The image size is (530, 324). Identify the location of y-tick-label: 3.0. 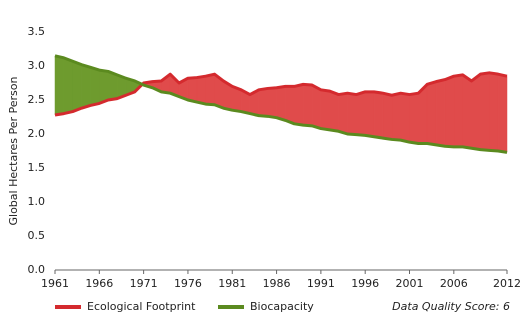
(37, 65).